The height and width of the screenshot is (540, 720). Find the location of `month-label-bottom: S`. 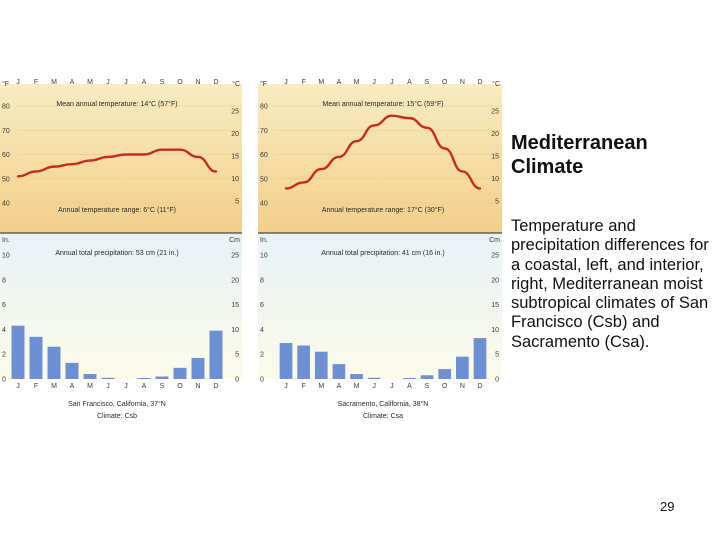

month-label-bottom: S is located at coordinates (162, 386).